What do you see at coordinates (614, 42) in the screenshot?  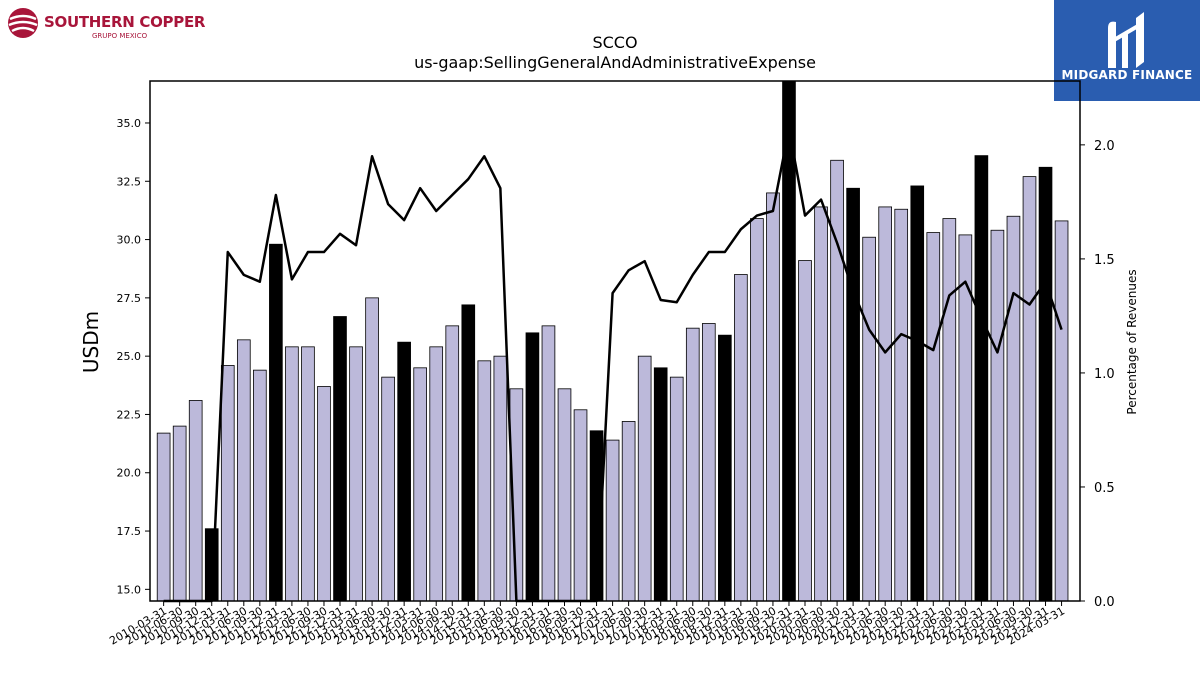 I see `chart-title: SCCO` at bounding box center [614, 42].